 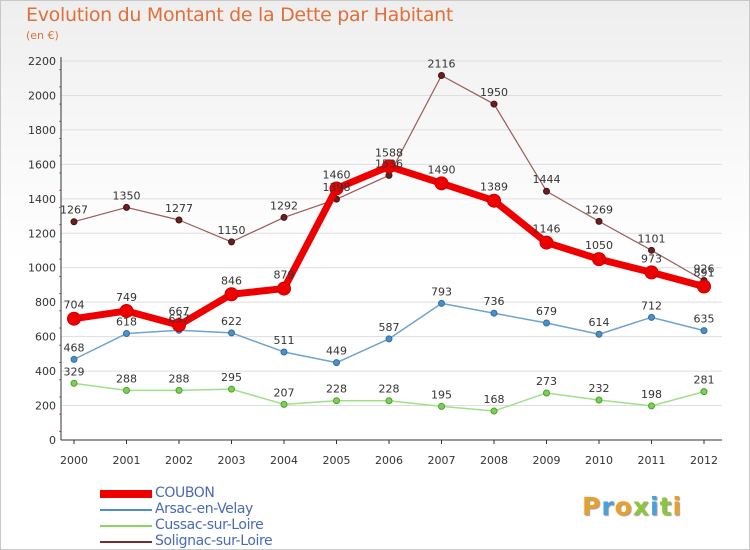 What do you see at coordinates (126, 322) in the screenshot?
I see `data-label: 618` at bounding box center [126, 322].